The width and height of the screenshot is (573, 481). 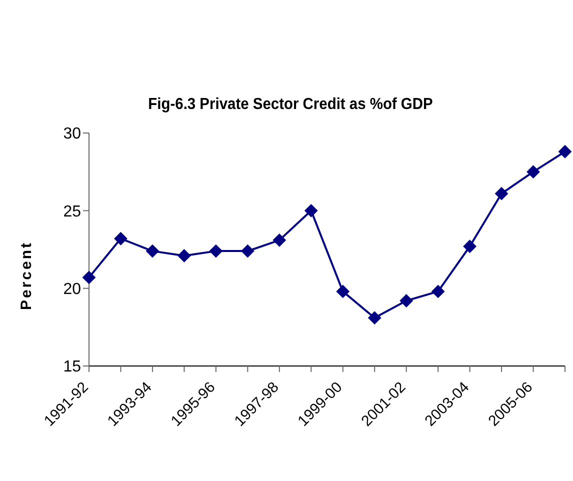 What do you see at coordinates (72, 134) in the screenshot?
I see `y-tick-label: 30` at bounding box center [72, 134].